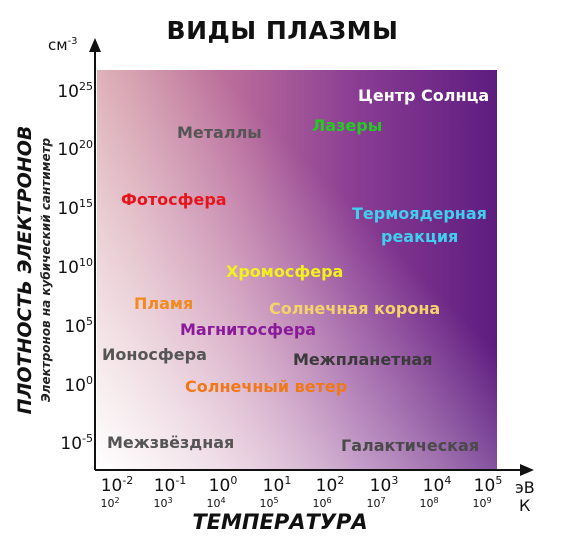 The width and height of the screenshot is (565, 550). I want to click on x-tick-ev: 10⁰, so click(223, 485).